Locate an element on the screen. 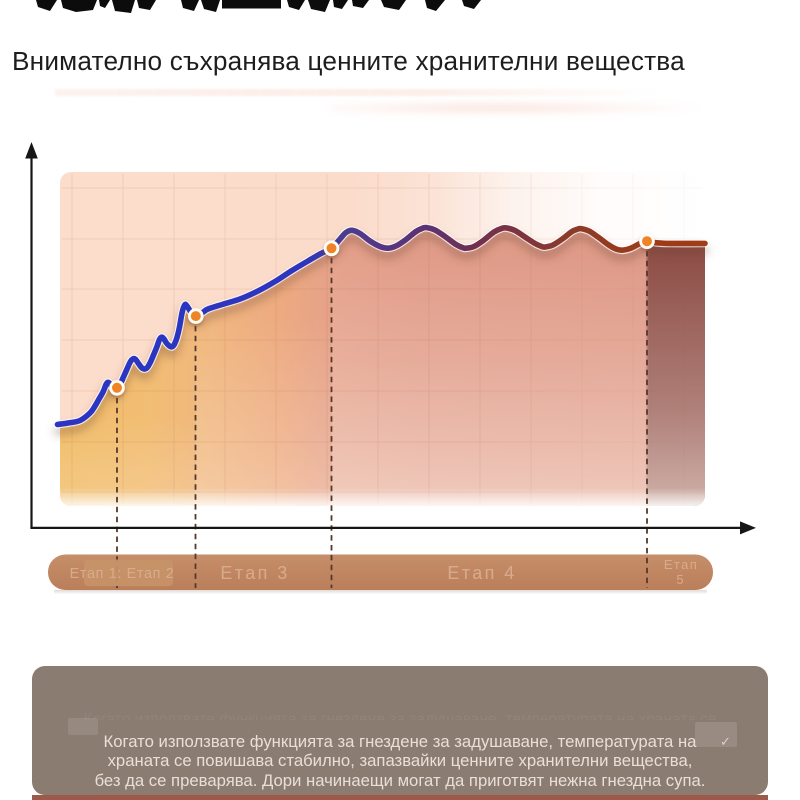  svg-text: Етап 3 is located at coordinates (254, 573).